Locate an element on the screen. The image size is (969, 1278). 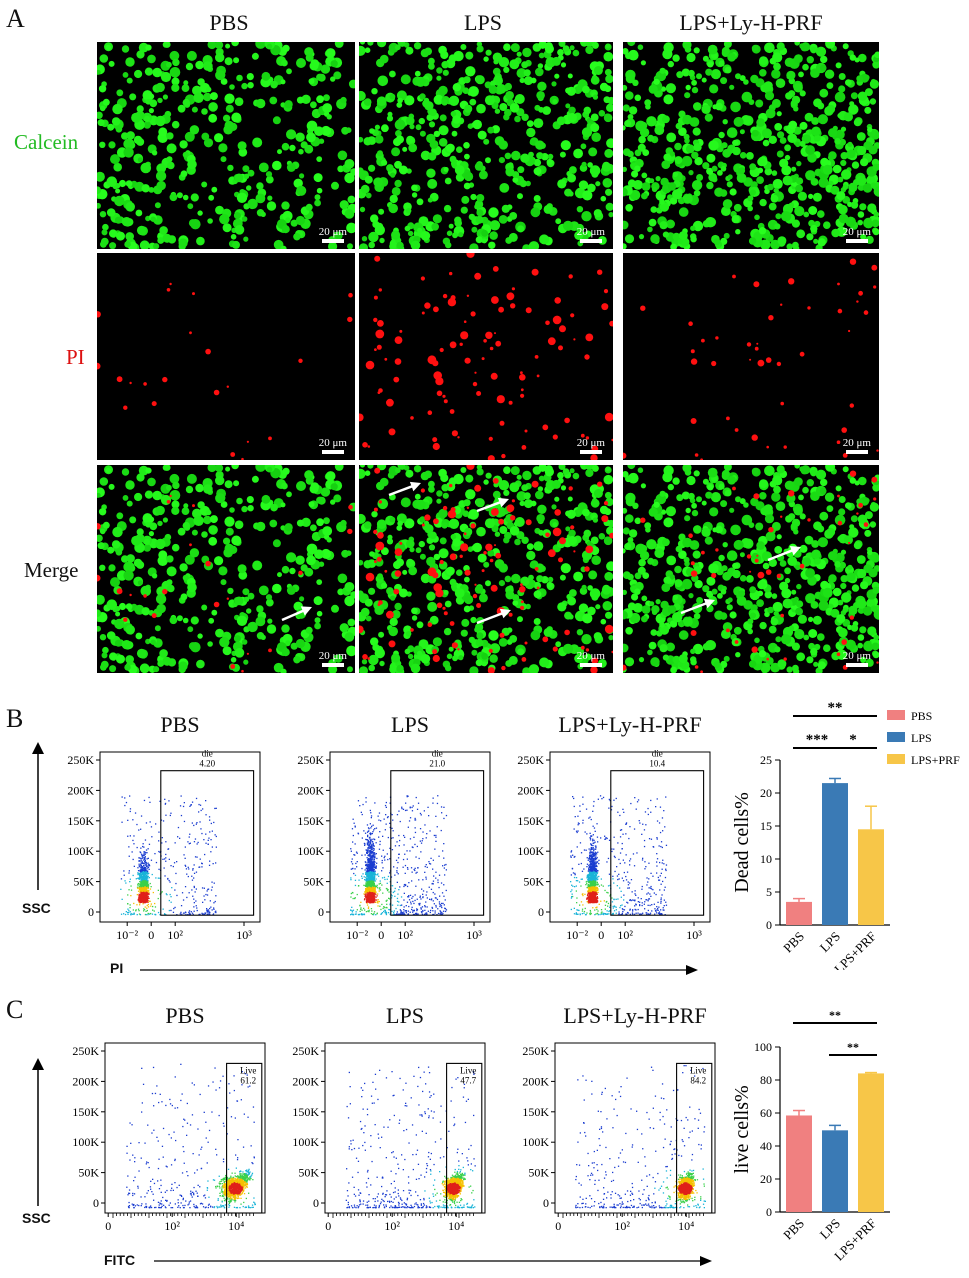
flow-title-1: LPS is located at coordinates (405, 1015).